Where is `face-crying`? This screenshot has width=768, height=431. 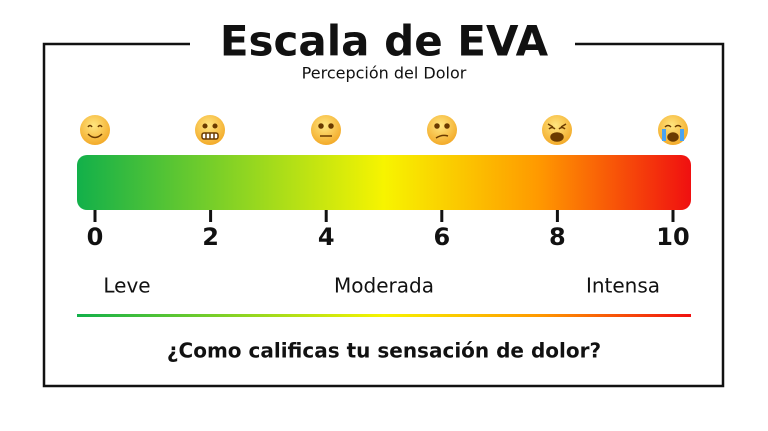
face-crying is located at coordinates (673, 130).